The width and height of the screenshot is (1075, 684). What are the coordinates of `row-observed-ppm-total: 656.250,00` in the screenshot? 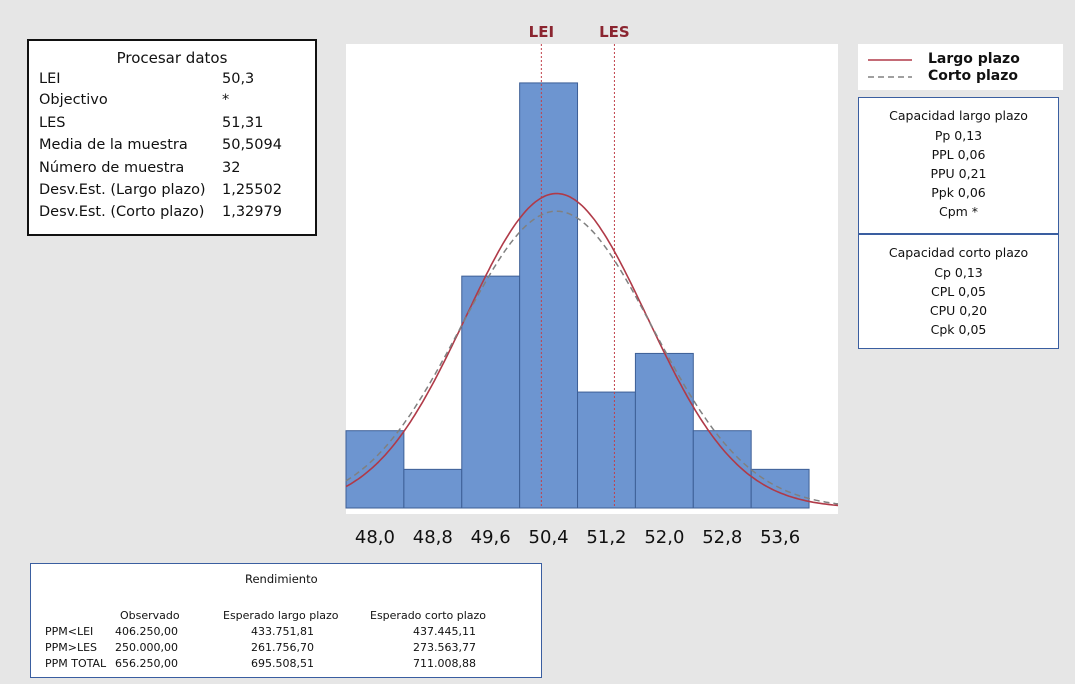 It's located at (146, 663).